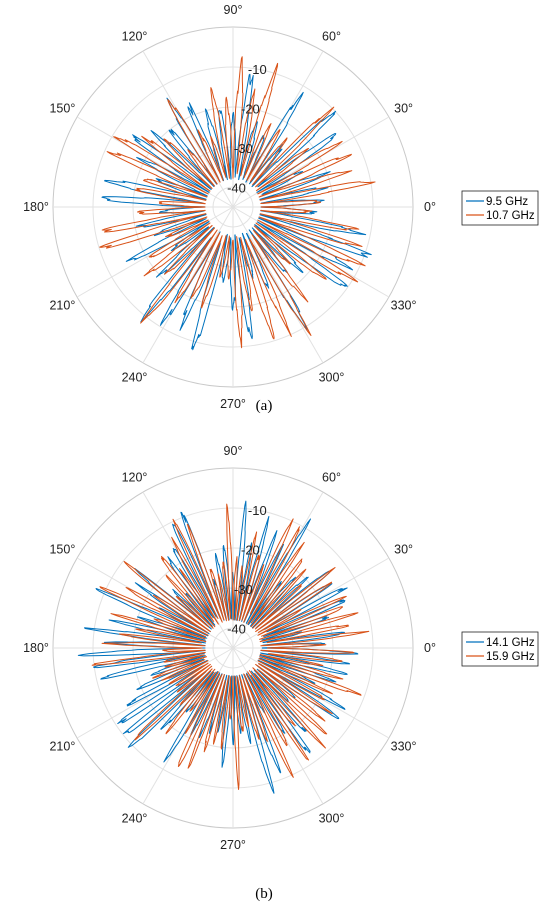 This screenshot has height=911, width=558. Describe the element at coordinates (264, 894) in the screenshot. I see `caption-b: (b)` at that location.